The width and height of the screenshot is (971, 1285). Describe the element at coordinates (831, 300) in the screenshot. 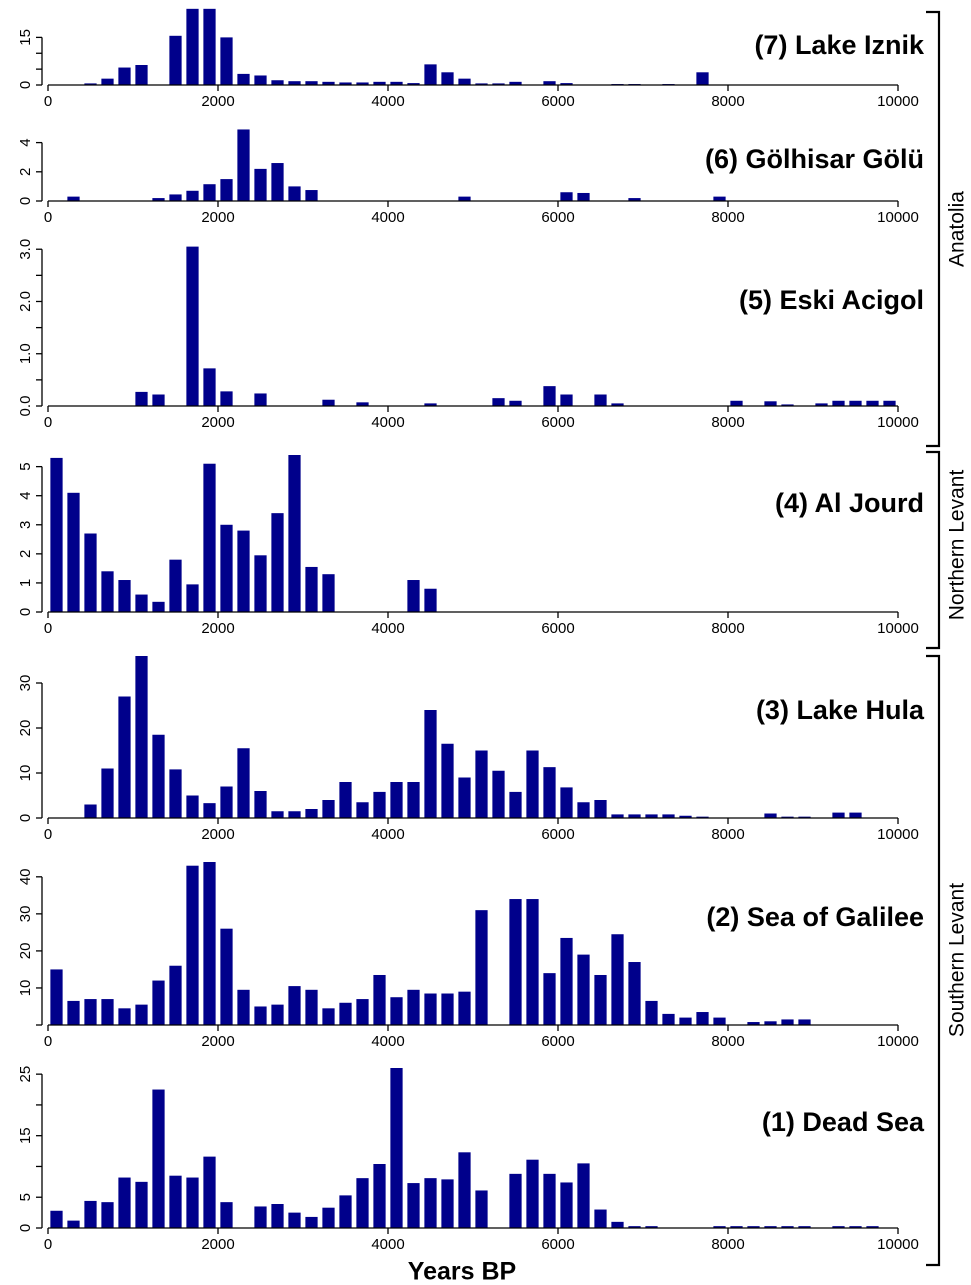

I see `panel-title: (5) Eski Acigol` at that location.